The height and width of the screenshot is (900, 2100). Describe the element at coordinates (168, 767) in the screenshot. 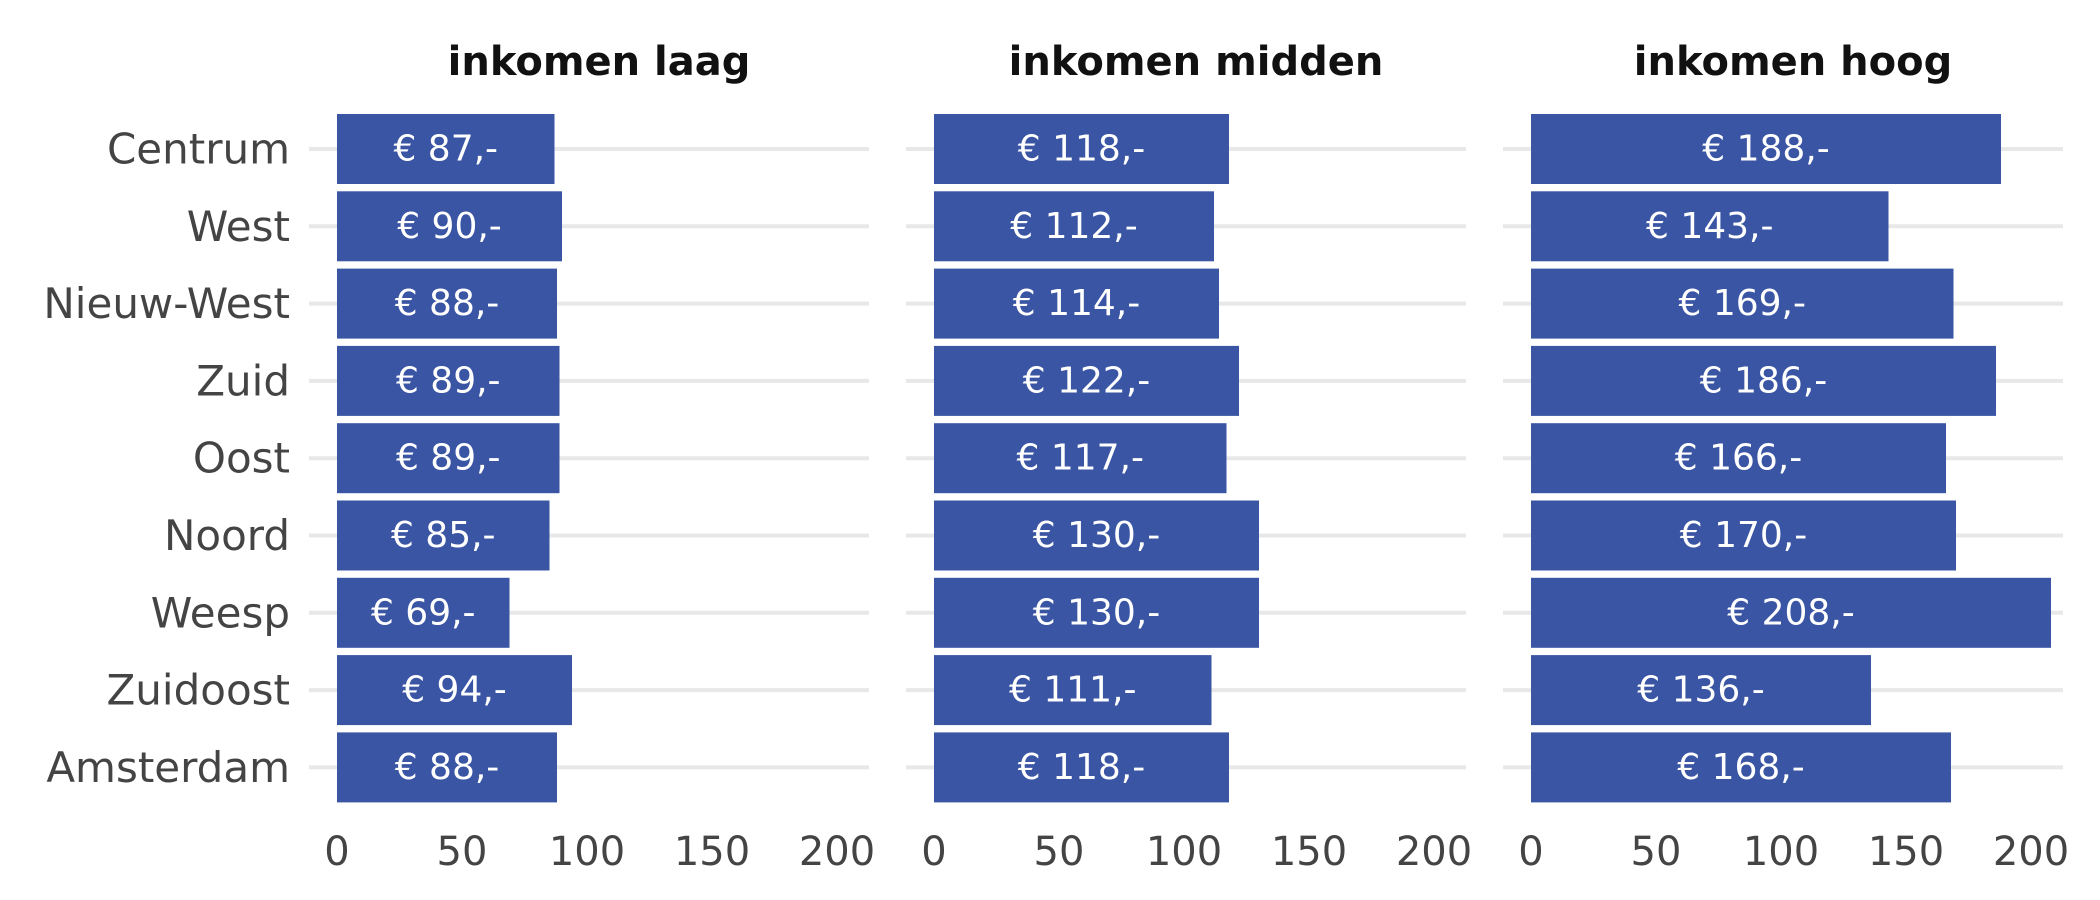

I see `category-label-amsterdam: Amsterdam` at that location.